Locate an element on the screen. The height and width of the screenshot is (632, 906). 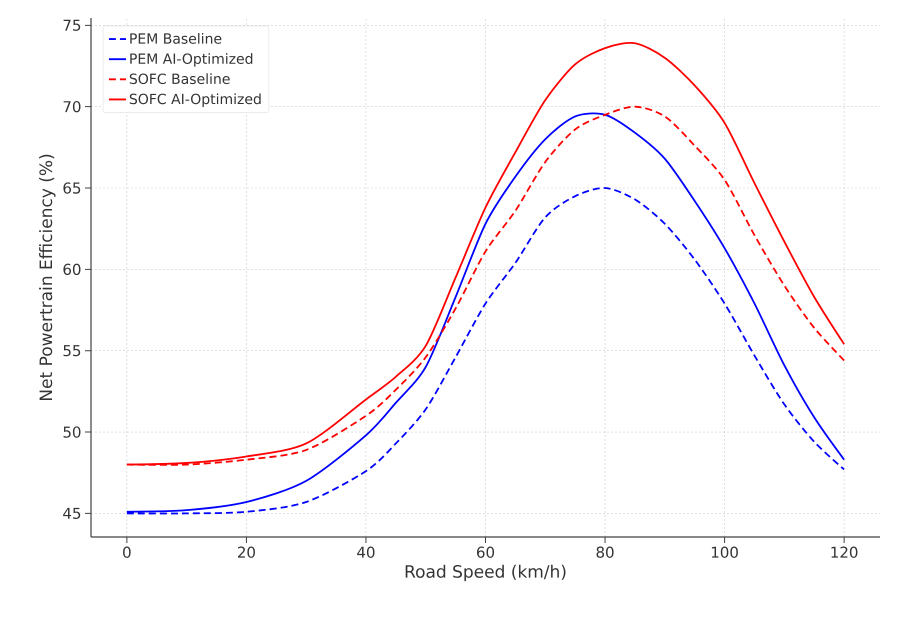
x-tick-label: 20 is located at coordinates (246, 552).